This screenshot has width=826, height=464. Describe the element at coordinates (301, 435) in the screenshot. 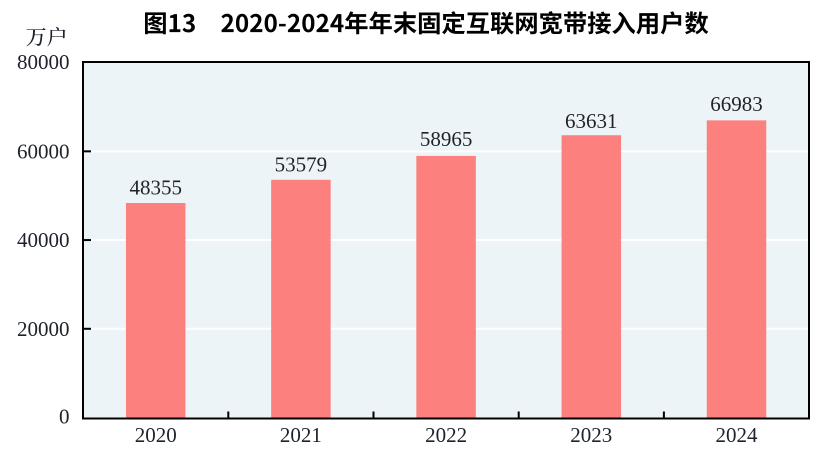

I see `svg-text: 2021` at that location.